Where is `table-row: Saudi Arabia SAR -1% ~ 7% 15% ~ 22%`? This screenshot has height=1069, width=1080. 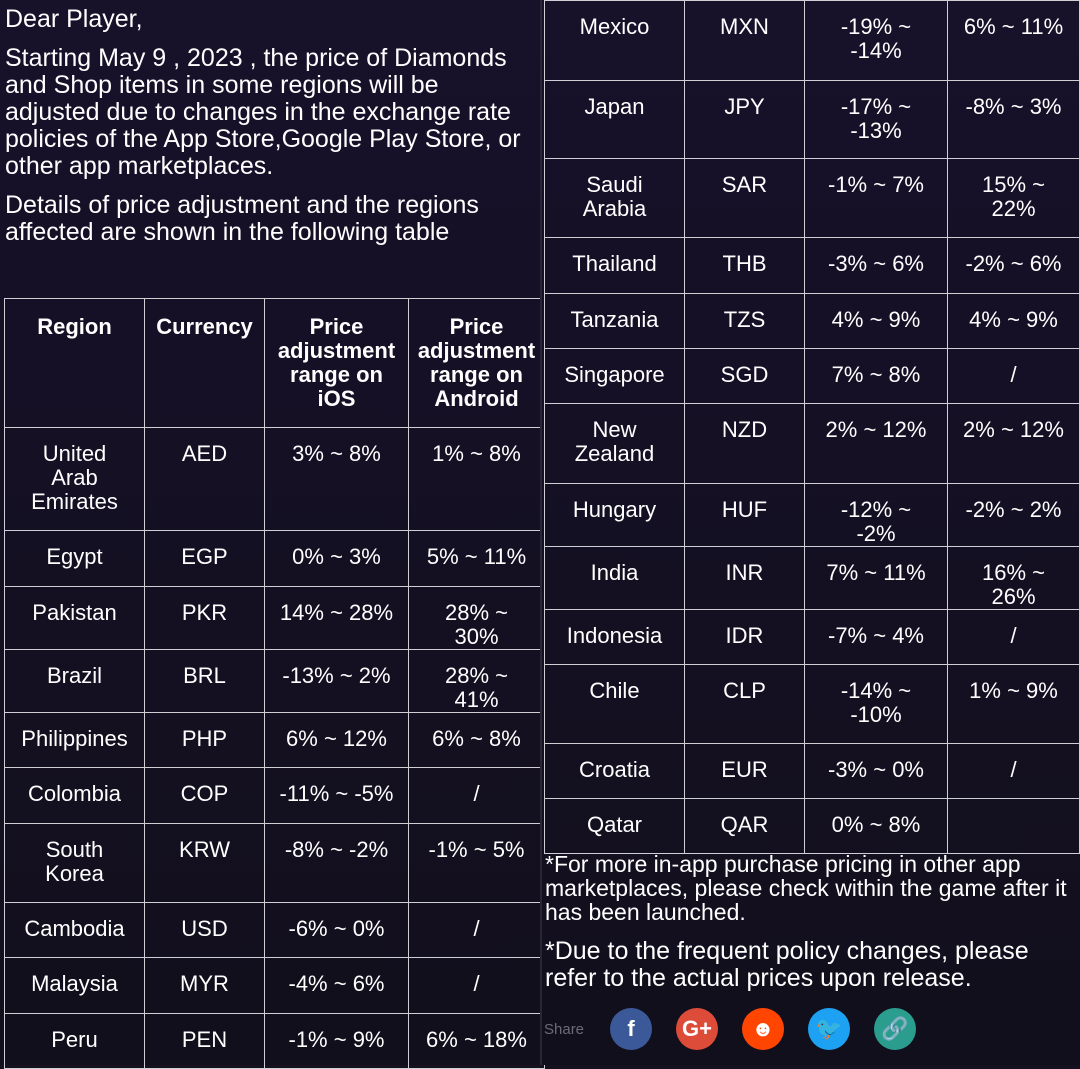
table-row: Saudi Arabia SAR -1% ~ 7% 15% ~ 22% is located at coordinates (812, 198).